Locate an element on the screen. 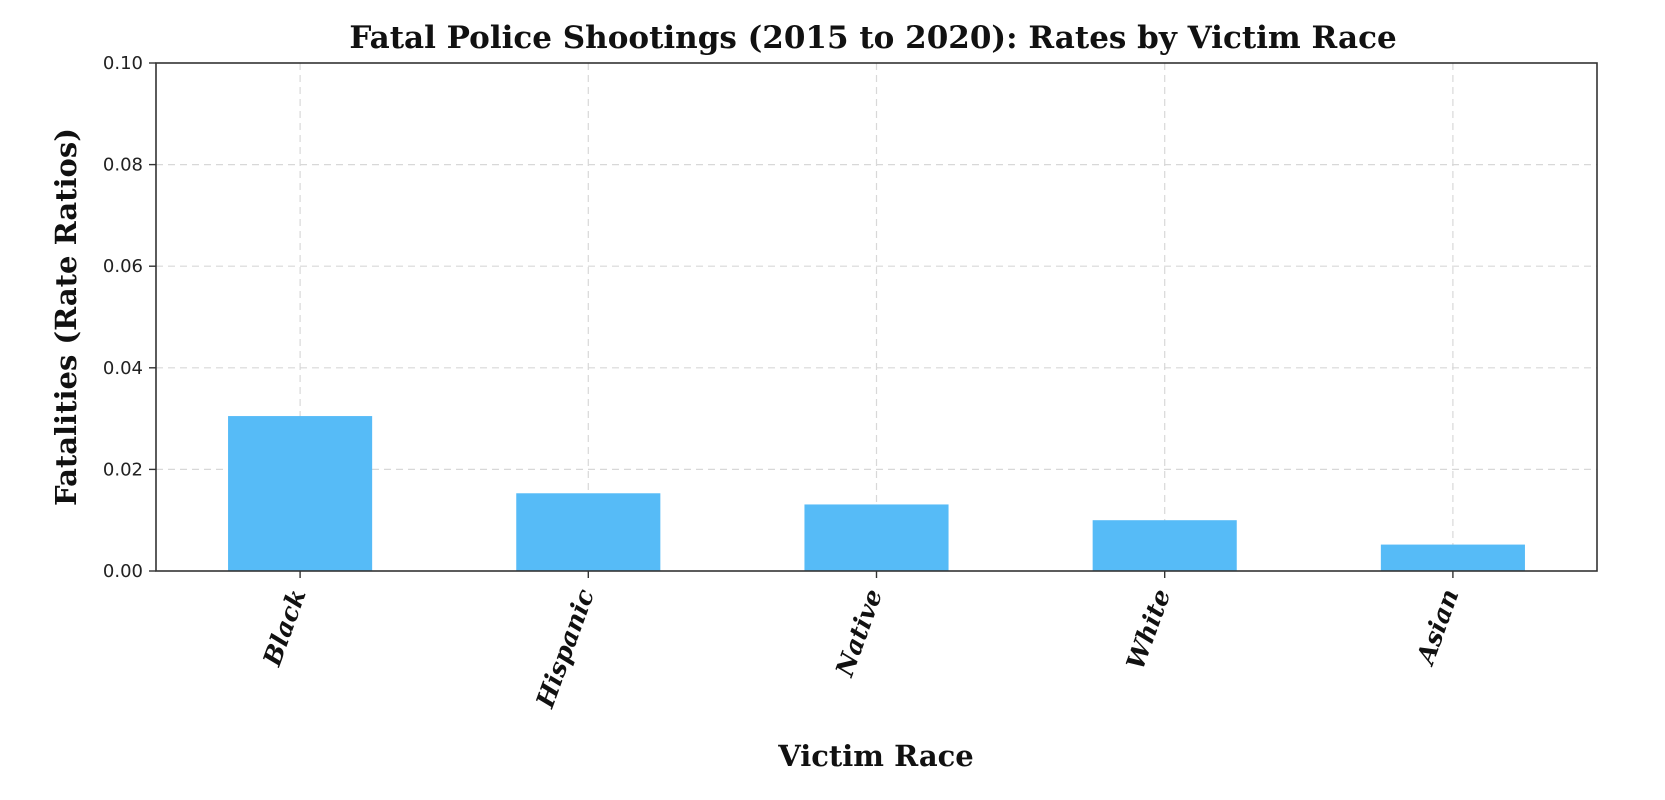 The width and height of the screenshot is (1665, 800). y-axis-label: Fatalities (Rate Ratios) is located at coordinates (66, 317).